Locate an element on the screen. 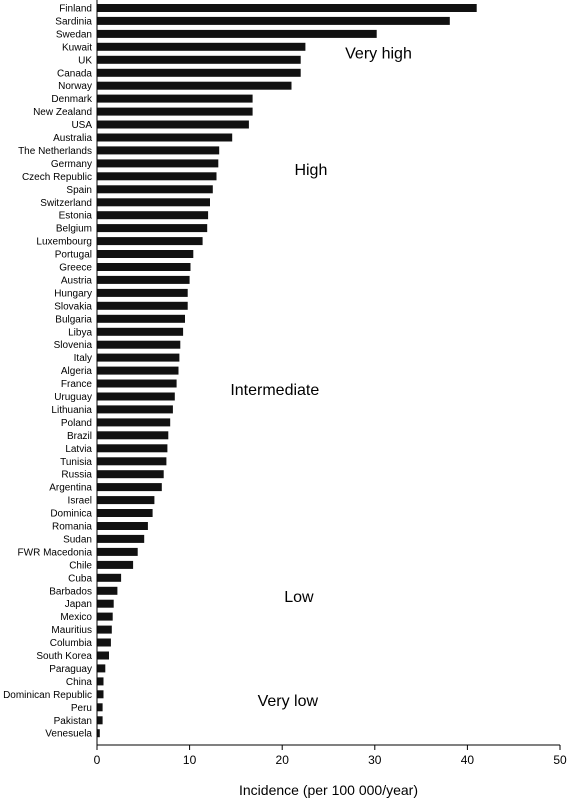 The image size is (570, 798). category-label: Sardinia is located at coordinates (73, 21).